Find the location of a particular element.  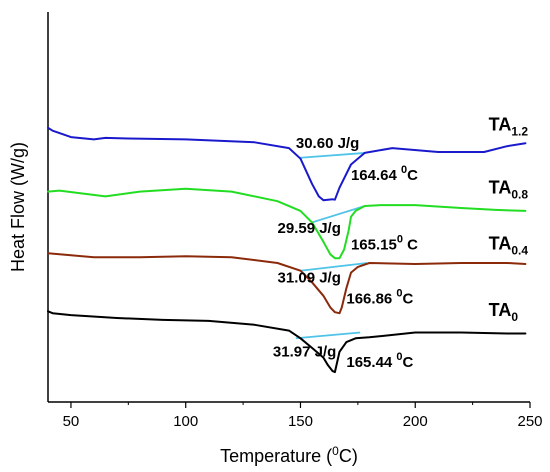

x-ticks: 50 100 150 200 250 is located at coordinates (303, 416).